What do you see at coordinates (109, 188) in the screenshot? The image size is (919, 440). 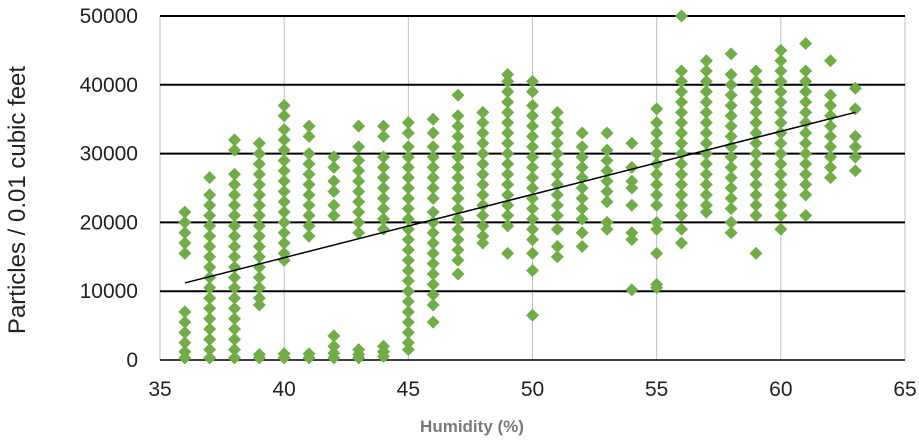 I see `y-tick-labels: 0 10000 20000 30000 40000 50000` at bounding box center [109, 188].